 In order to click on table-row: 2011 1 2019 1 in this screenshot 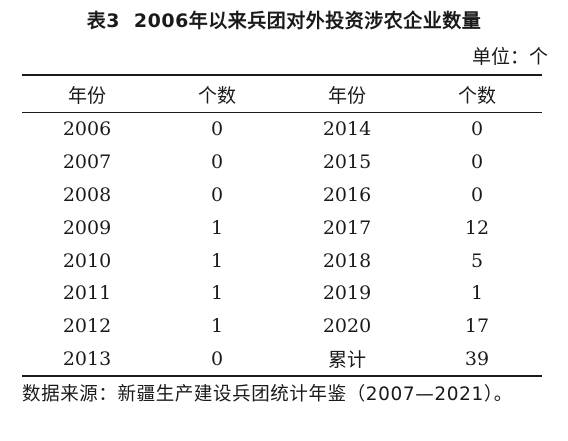, I will do `click(282, 293)`.